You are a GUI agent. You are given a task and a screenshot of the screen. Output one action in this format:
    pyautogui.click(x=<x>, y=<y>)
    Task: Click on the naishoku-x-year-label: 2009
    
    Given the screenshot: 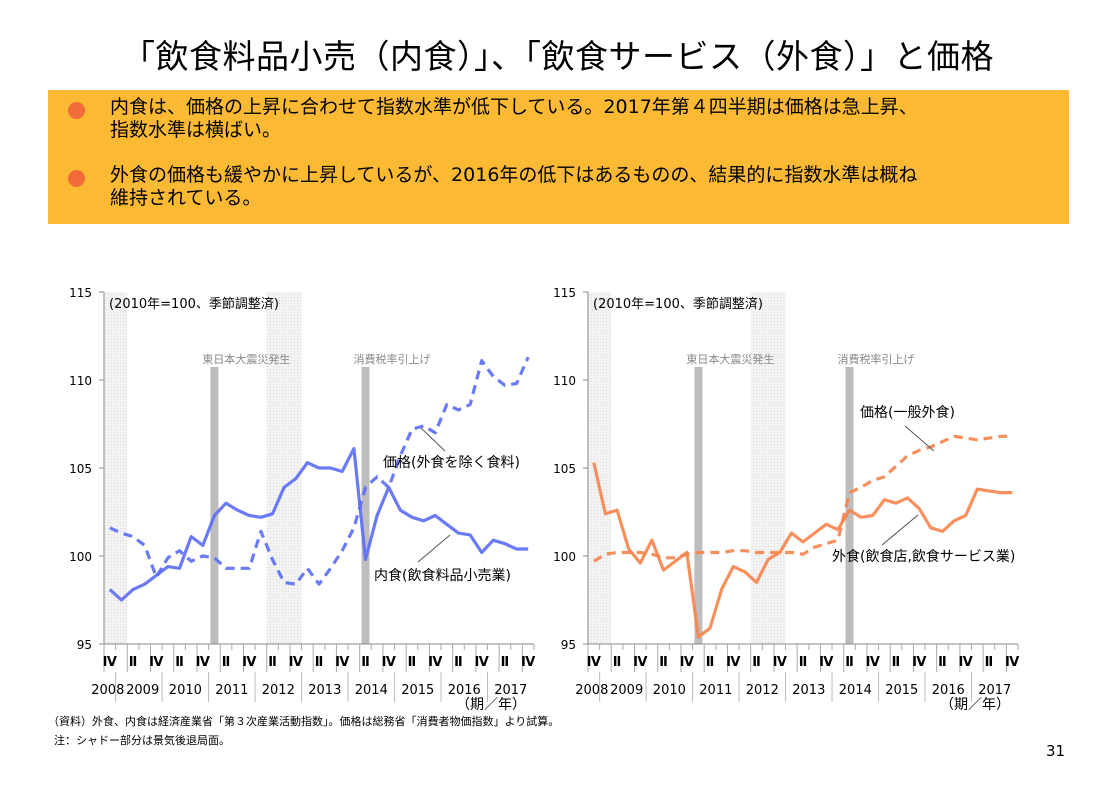 What is the action you would take?
    pyautogui.click(x=142, y=690)
    